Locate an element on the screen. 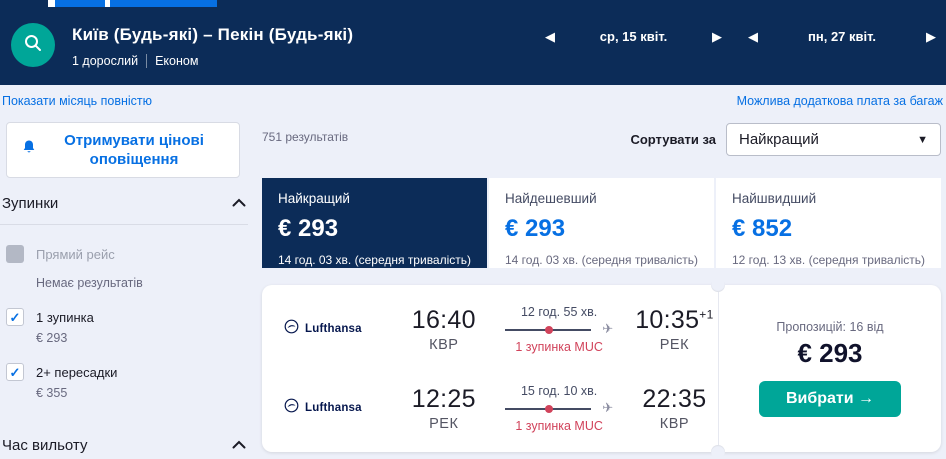  leg-middle: 15 год. 10 хв. ✈ 1 зупинка MUC is located at coordinates (558, 408).